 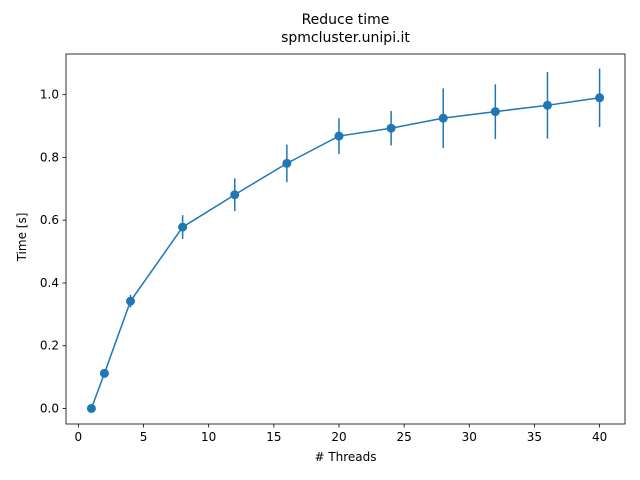 What do you see at coordinates (534, 437) in the screenshot?
I see `x-tick-label: 35` at bounding box center [534, 437].